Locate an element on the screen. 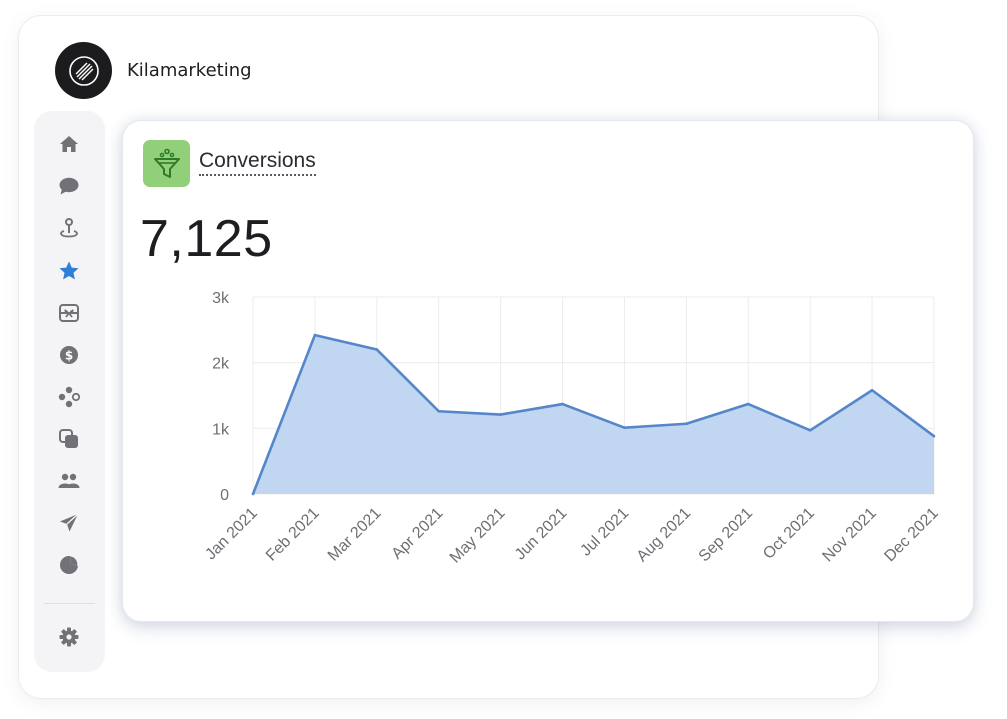  series-area is located at coordinates (593, 414).